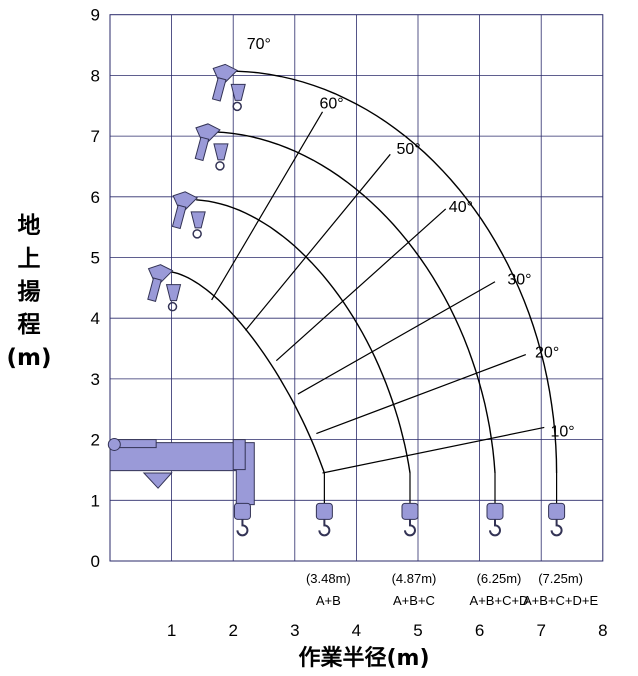 The width and height of the screenshot is (638, 676). What do you see at coordinates (414, 600) in the screenshot?
I see `section-config-label: A+B+C` at bounding box center [414, 600].